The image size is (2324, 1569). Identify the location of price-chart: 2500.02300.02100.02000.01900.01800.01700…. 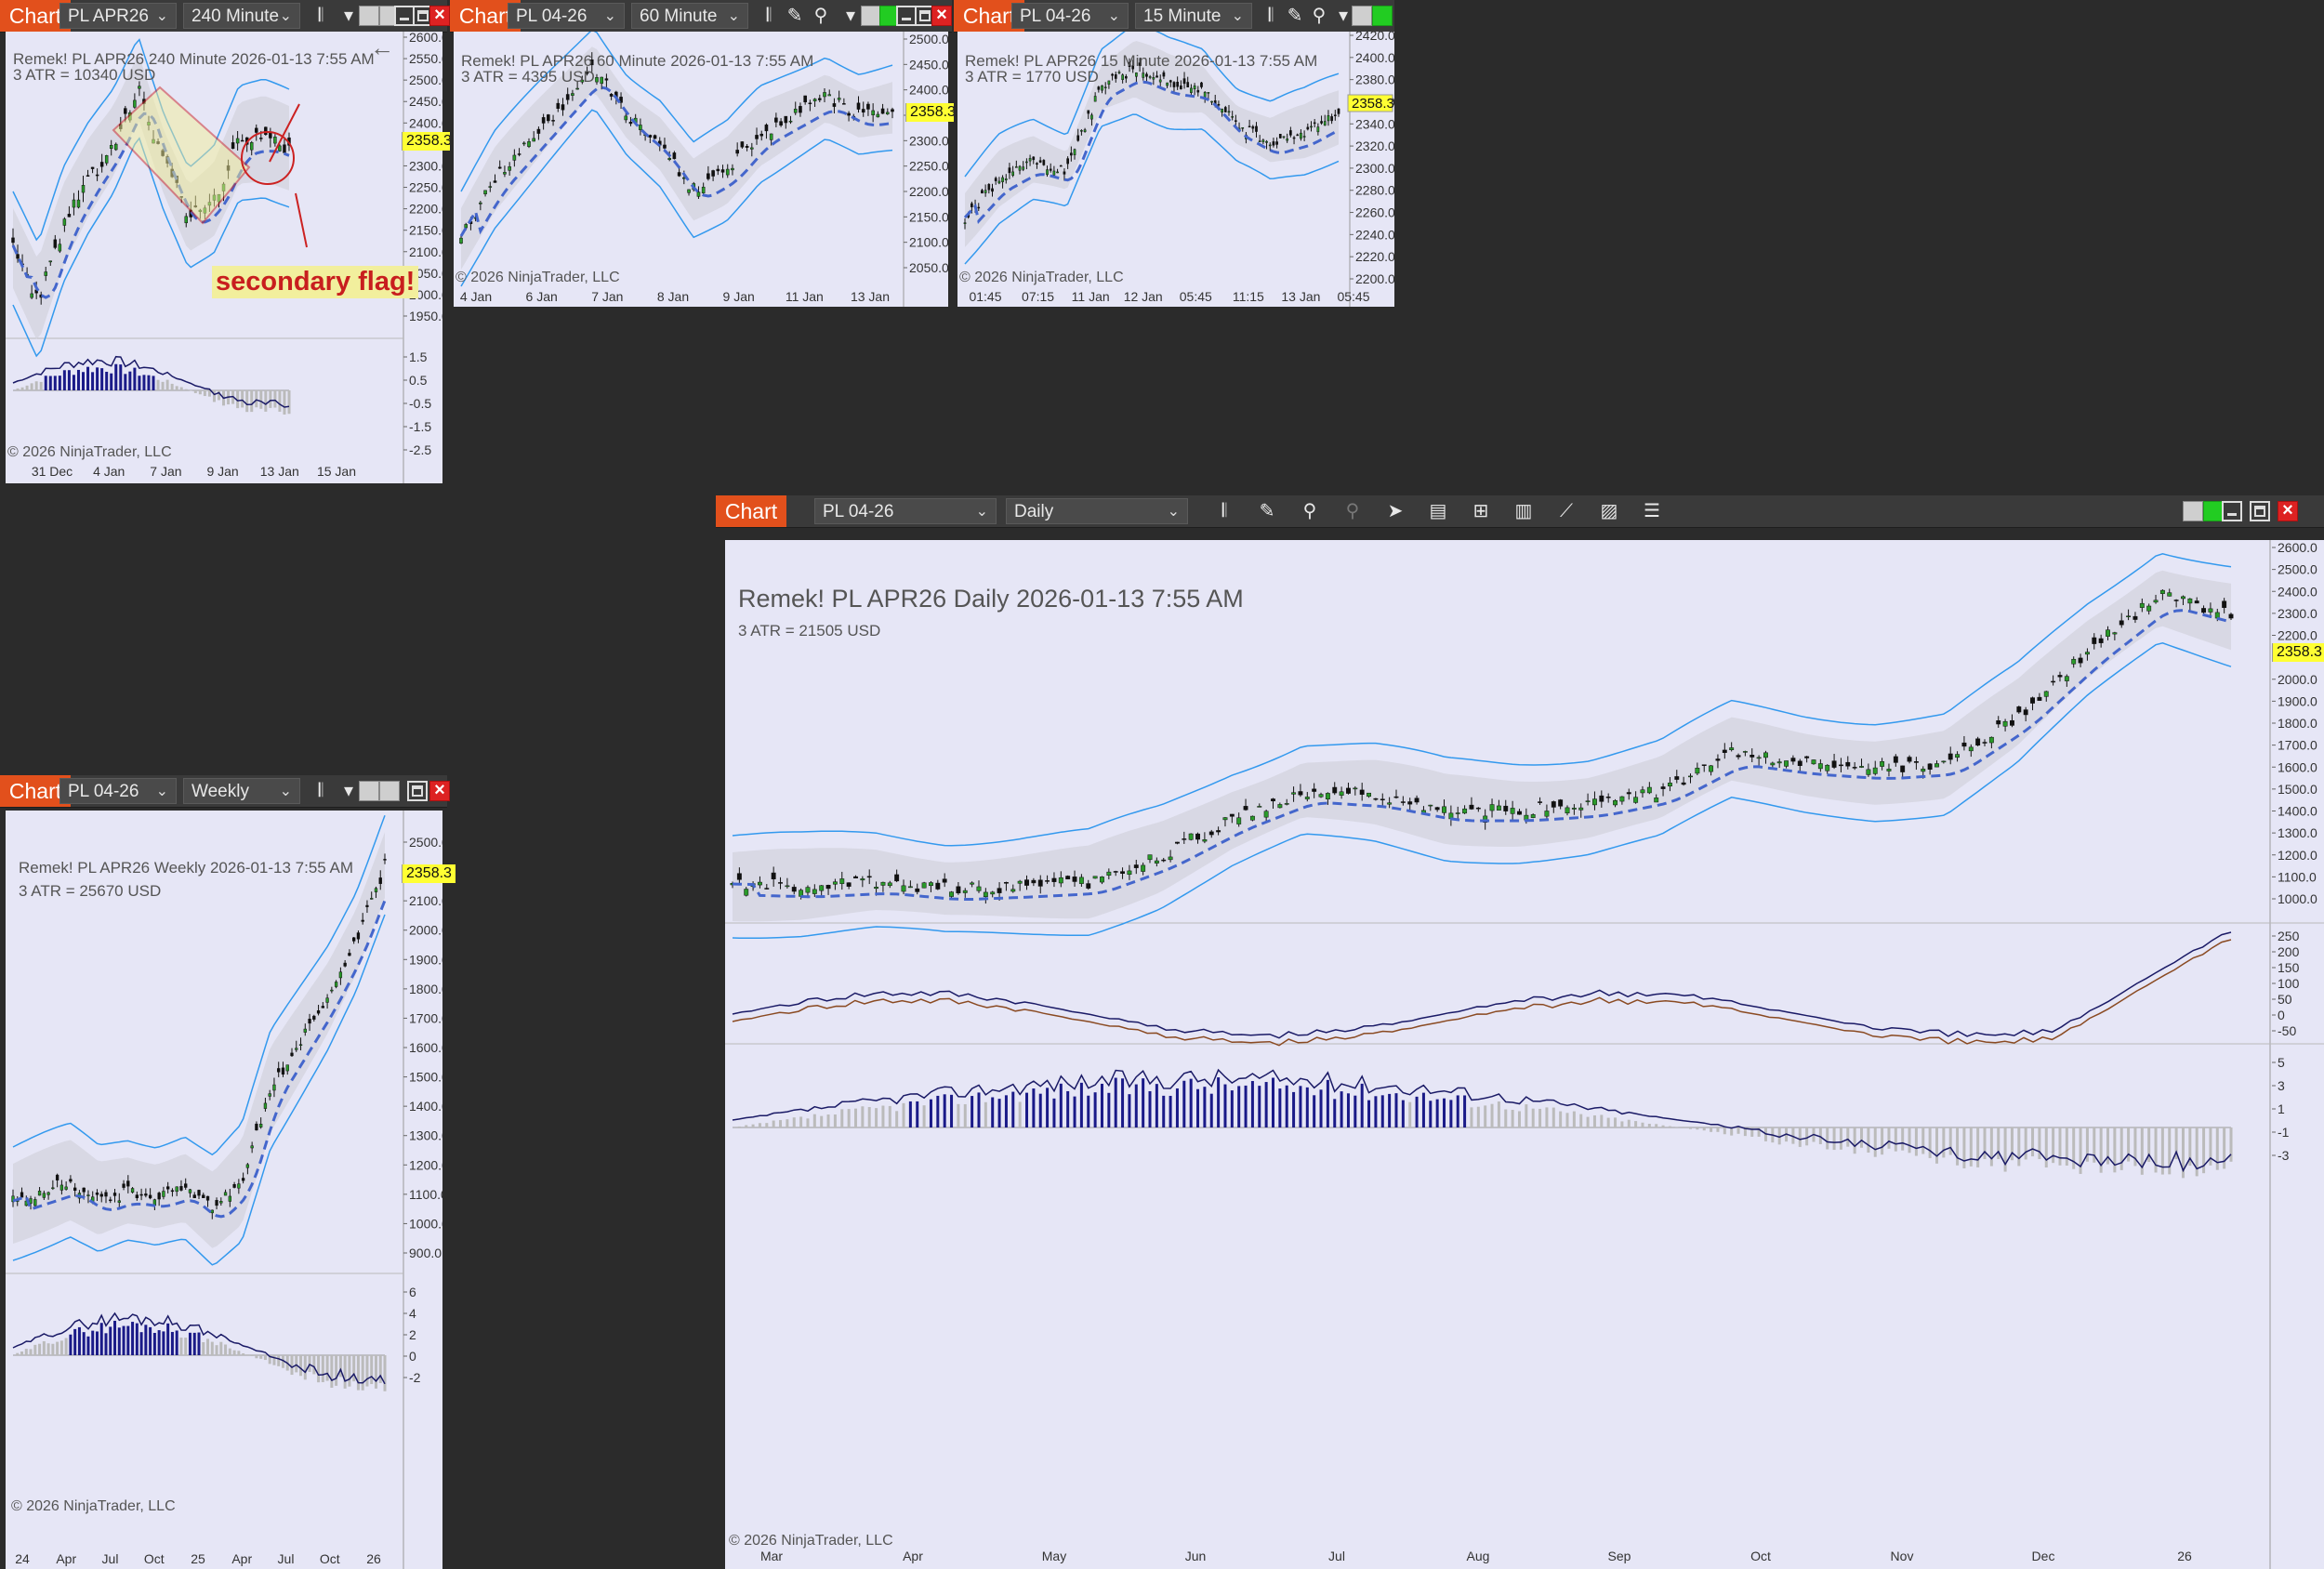
(224, 1190).